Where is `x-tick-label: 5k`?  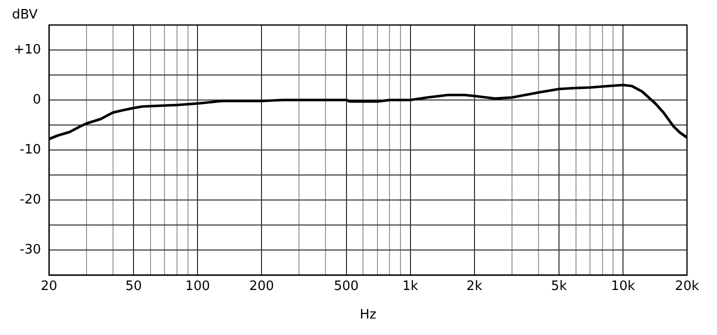
x-tick-label: 5k is located at coordinates (559, 286).